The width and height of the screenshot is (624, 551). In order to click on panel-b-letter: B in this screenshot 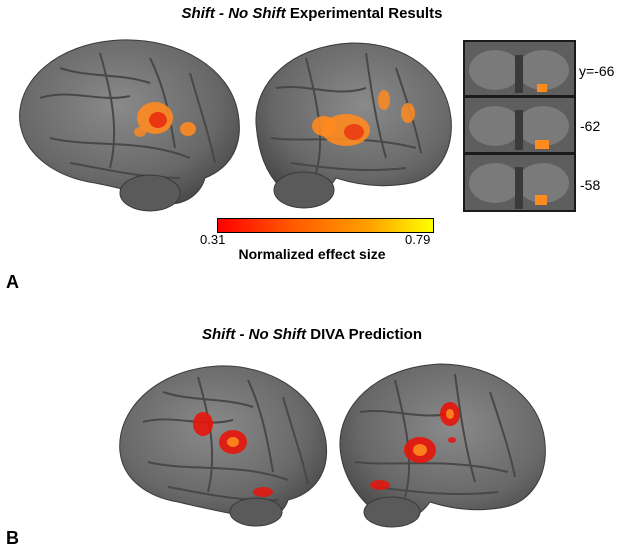, I will do `click(12, 538)`.